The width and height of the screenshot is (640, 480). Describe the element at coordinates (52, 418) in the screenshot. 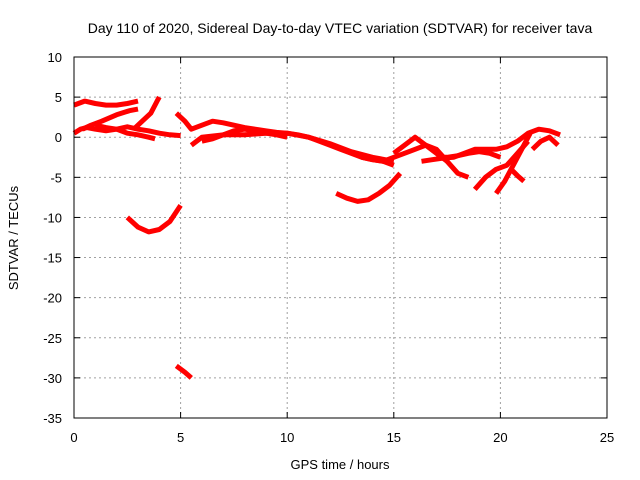

I see `y-tick-label: -35` at that location.